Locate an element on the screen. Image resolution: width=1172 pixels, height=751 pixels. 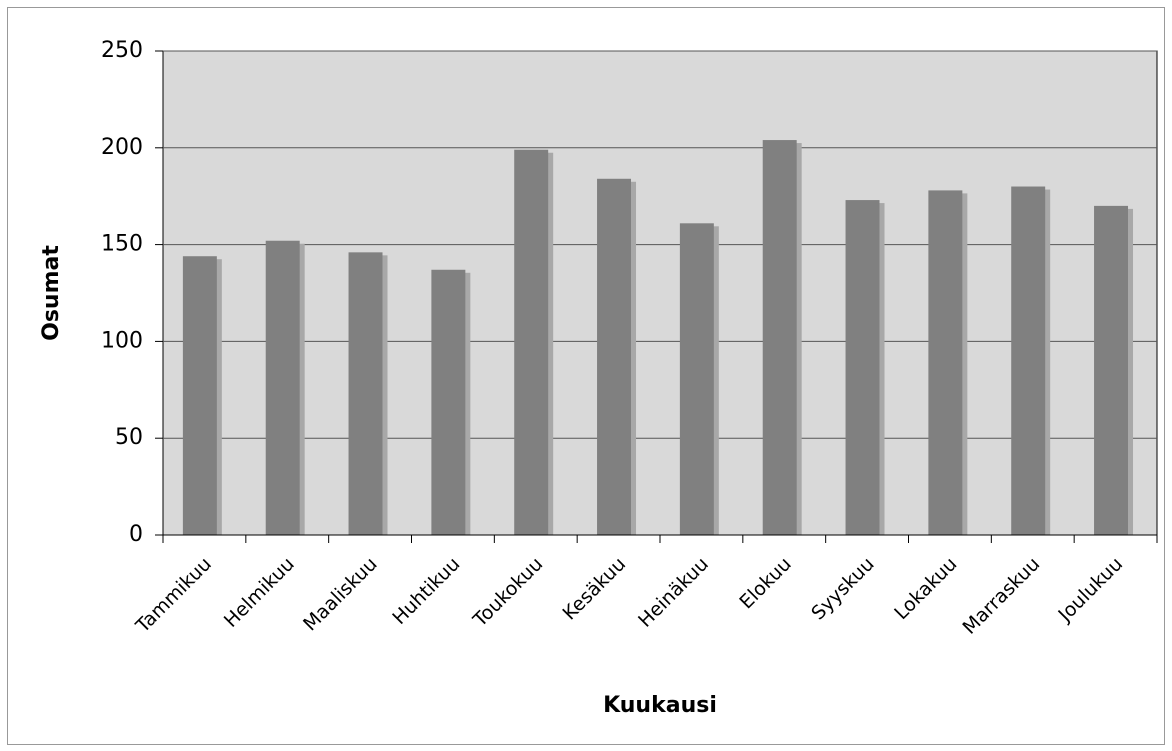
y-tick-label: 250 is located at coordinates (122, 50).